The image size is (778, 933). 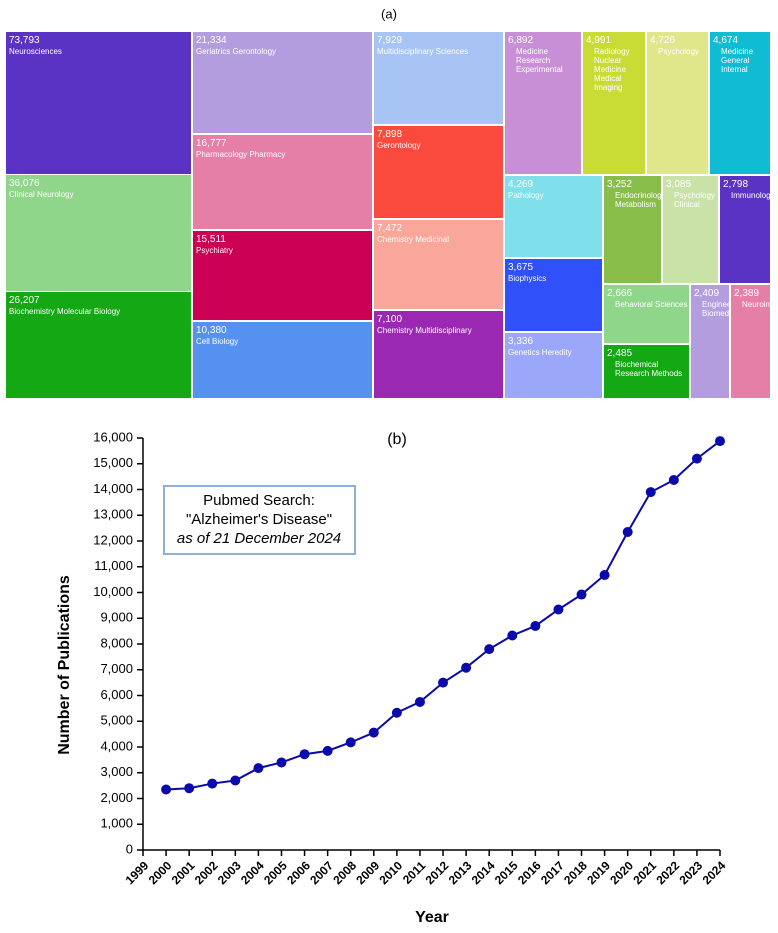 I want to click on tile-value: 26,207, so click(x=24, y=300).